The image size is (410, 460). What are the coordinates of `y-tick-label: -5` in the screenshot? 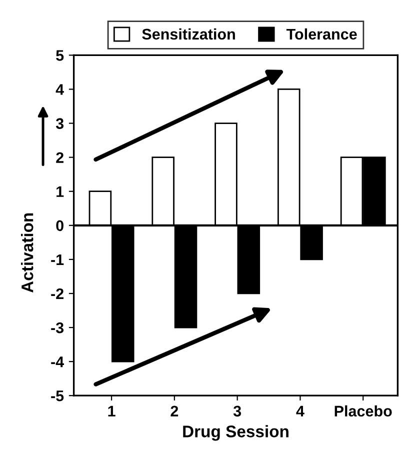 It's located at (57, 396).